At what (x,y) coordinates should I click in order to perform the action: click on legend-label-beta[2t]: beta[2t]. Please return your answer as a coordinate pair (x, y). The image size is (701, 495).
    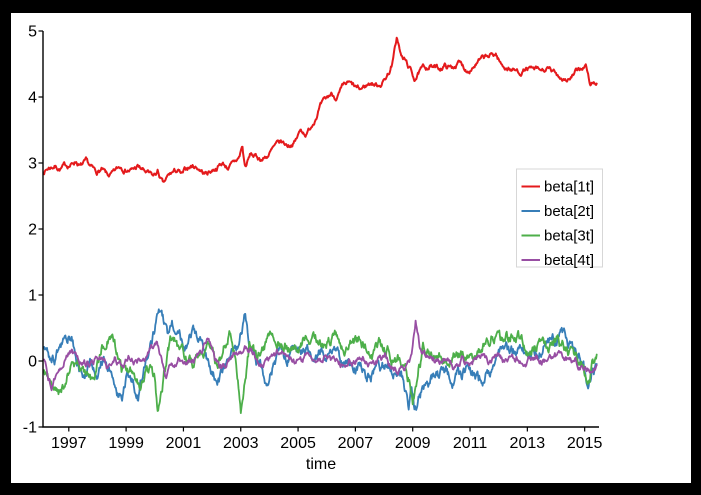
    Looking at the image, I should click on (569, 211).